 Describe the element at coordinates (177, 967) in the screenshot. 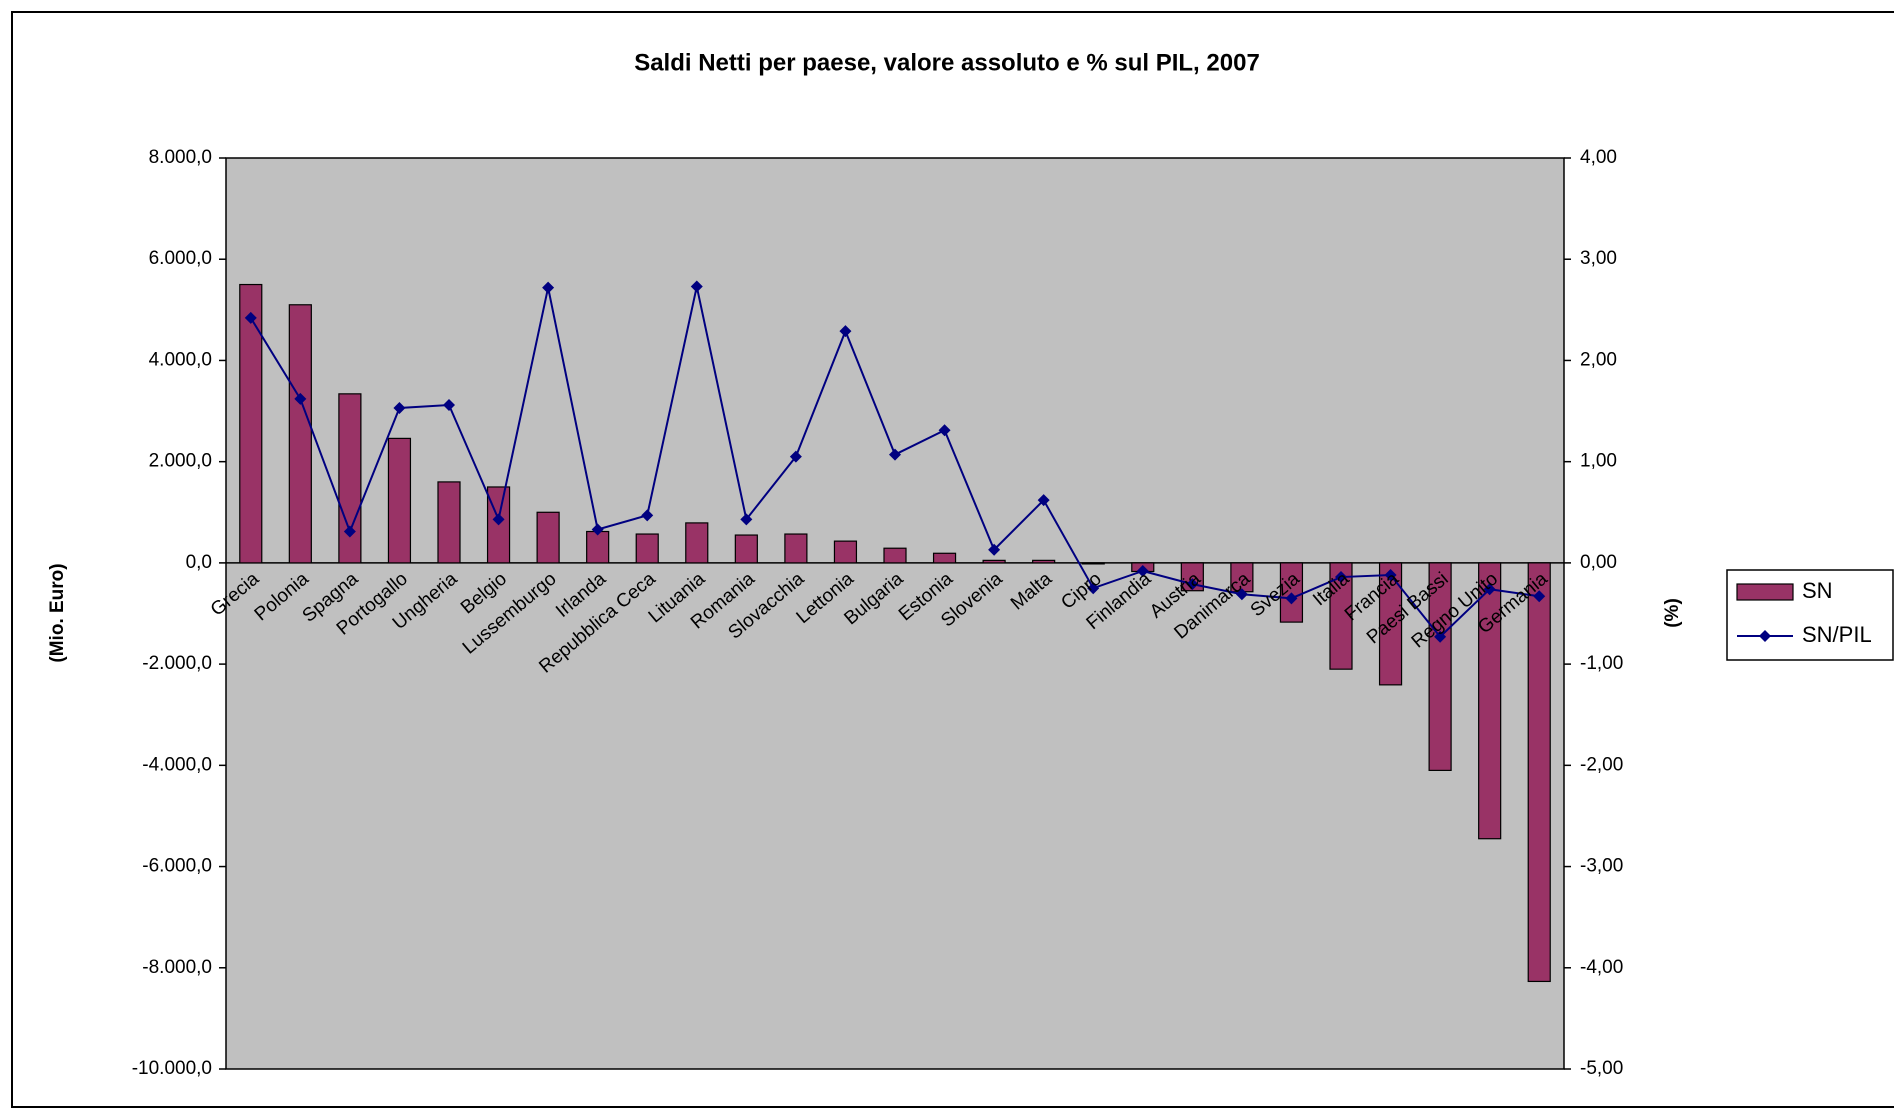

I see `y-tick-label: -8.000,0` at that location.